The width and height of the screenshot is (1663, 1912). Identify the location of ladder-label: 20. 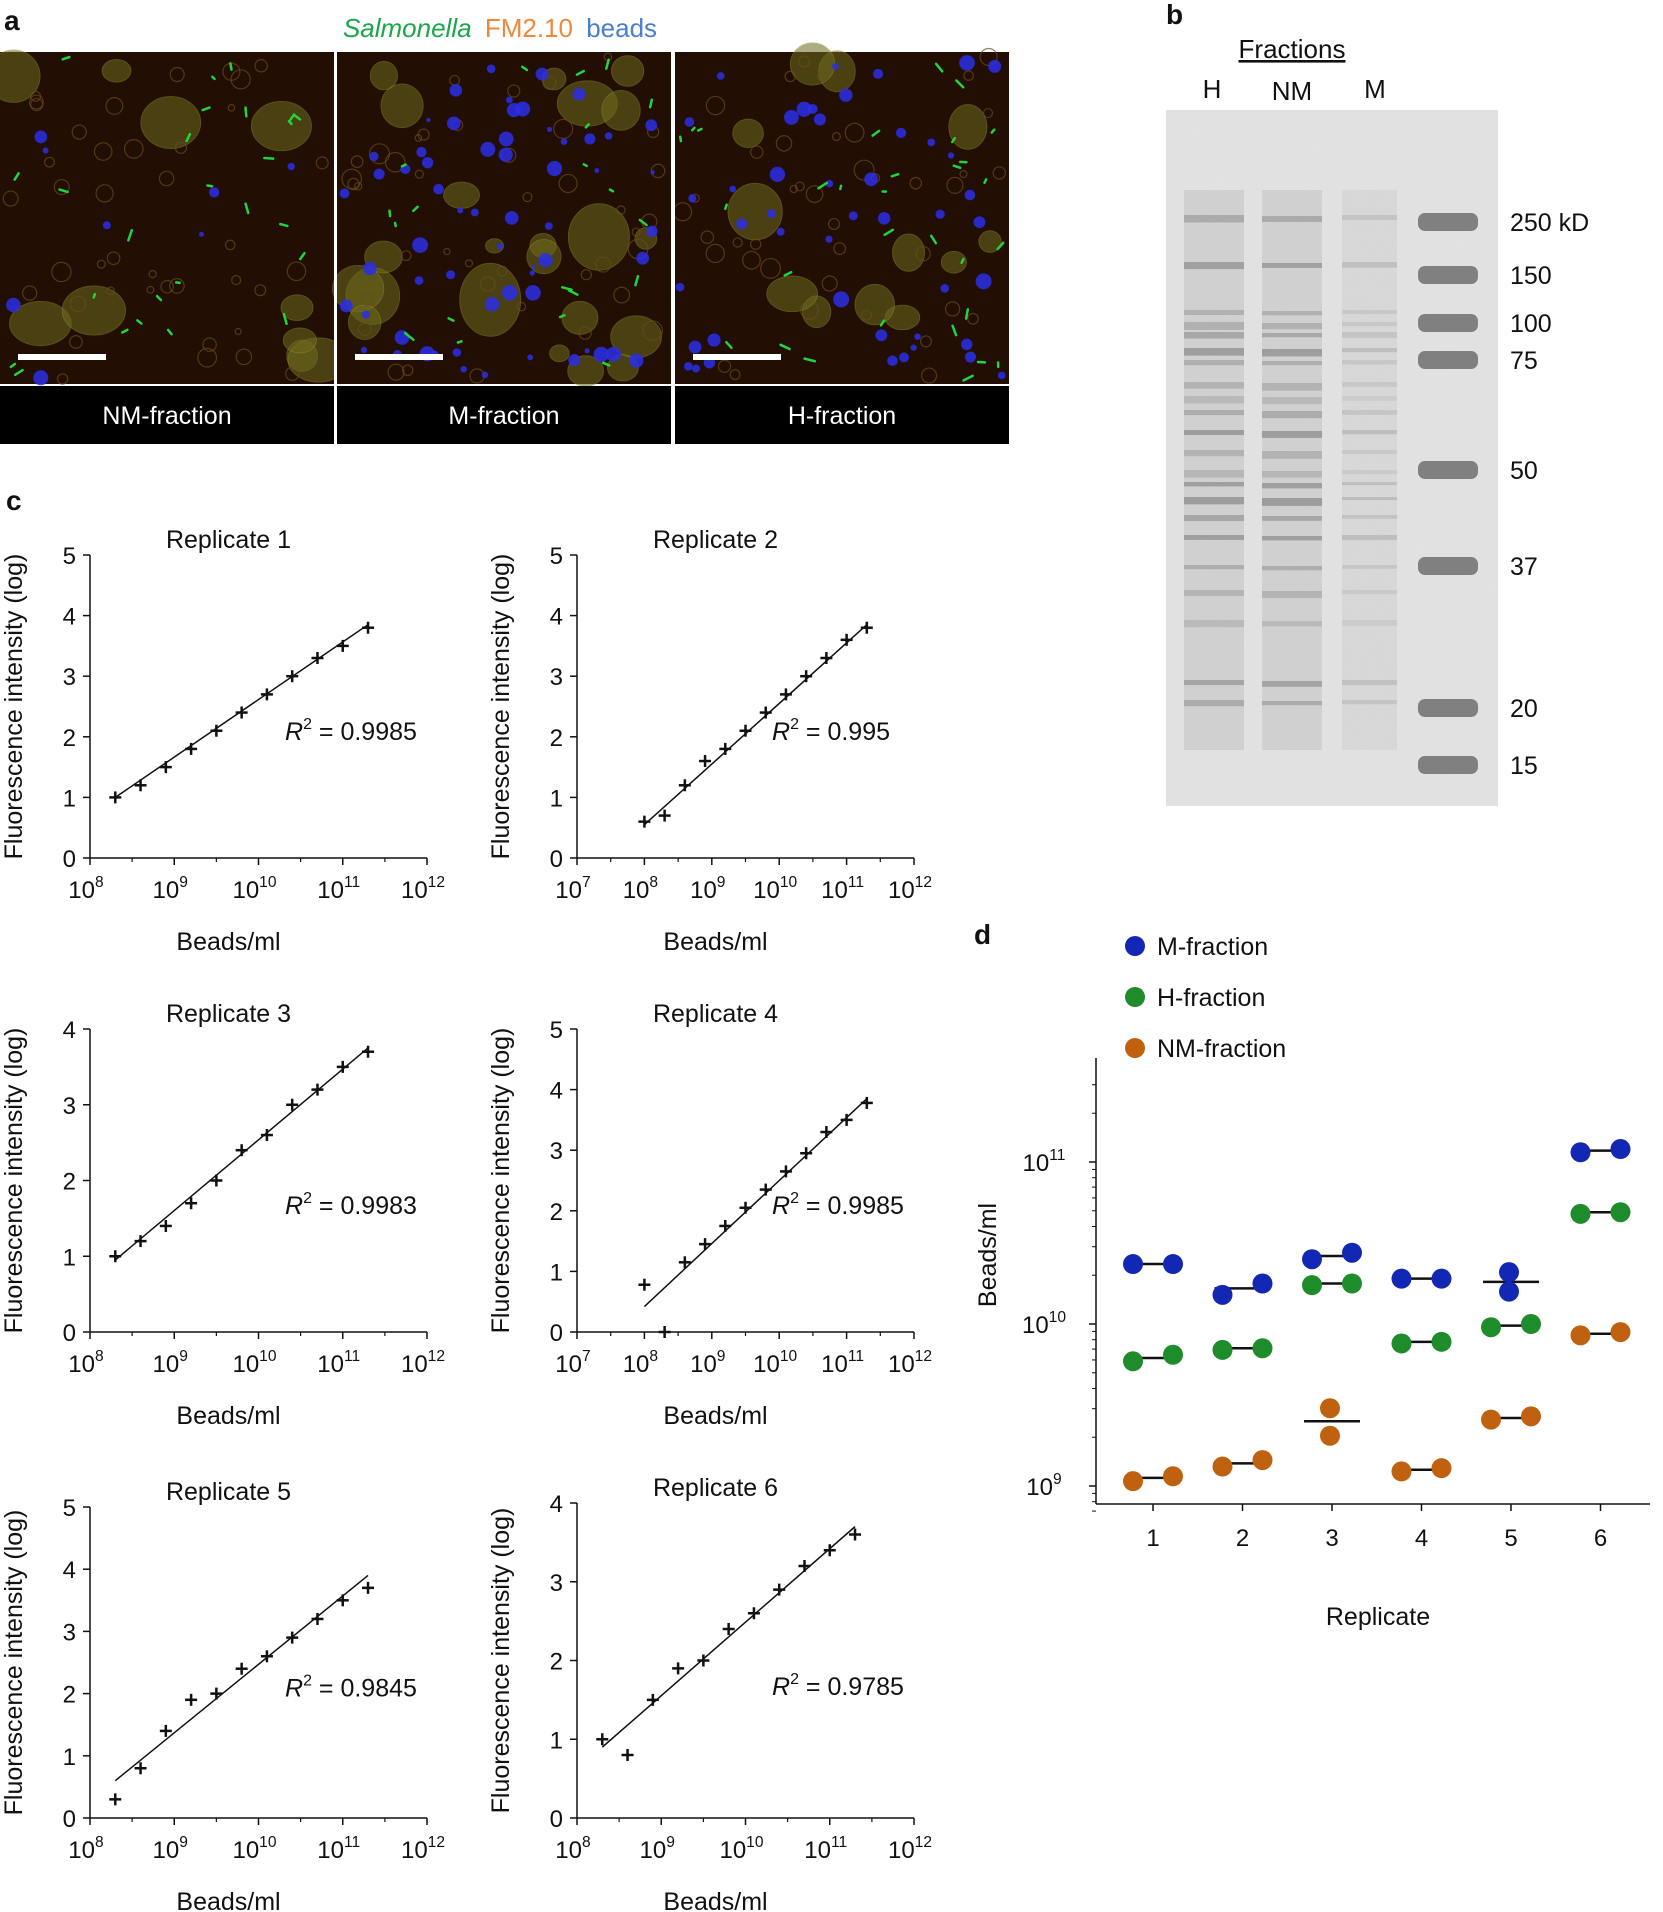
(1524, 709).